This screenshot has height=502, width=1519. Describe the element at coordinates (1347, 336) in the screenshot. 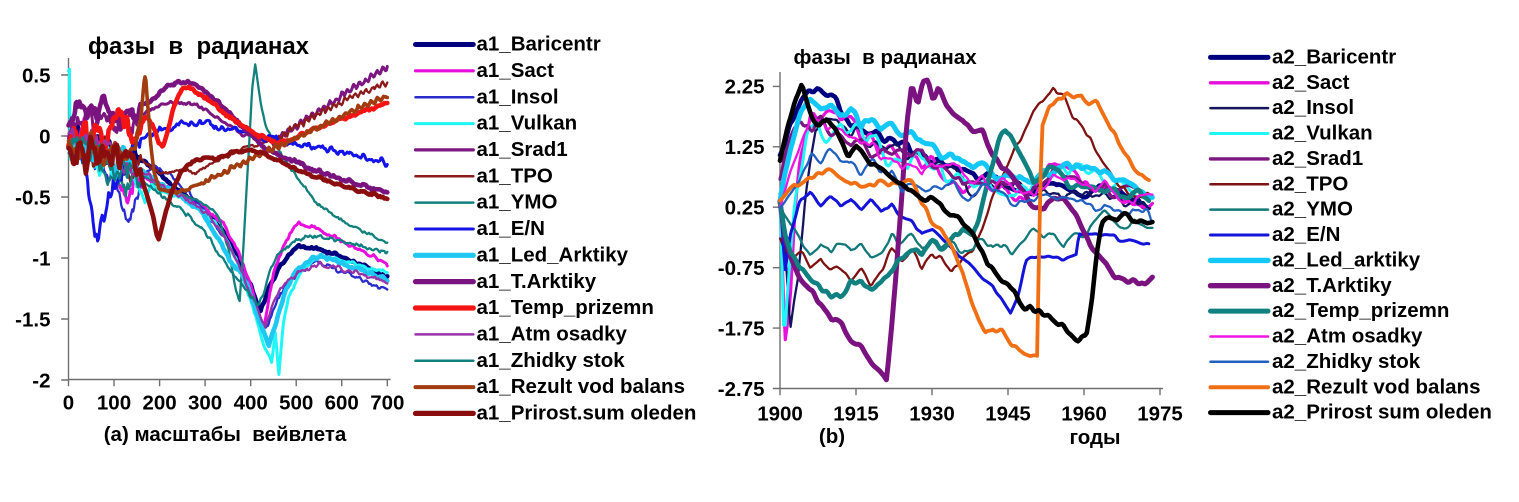

I see `svg-text: a2_Atm osadky` at that location.